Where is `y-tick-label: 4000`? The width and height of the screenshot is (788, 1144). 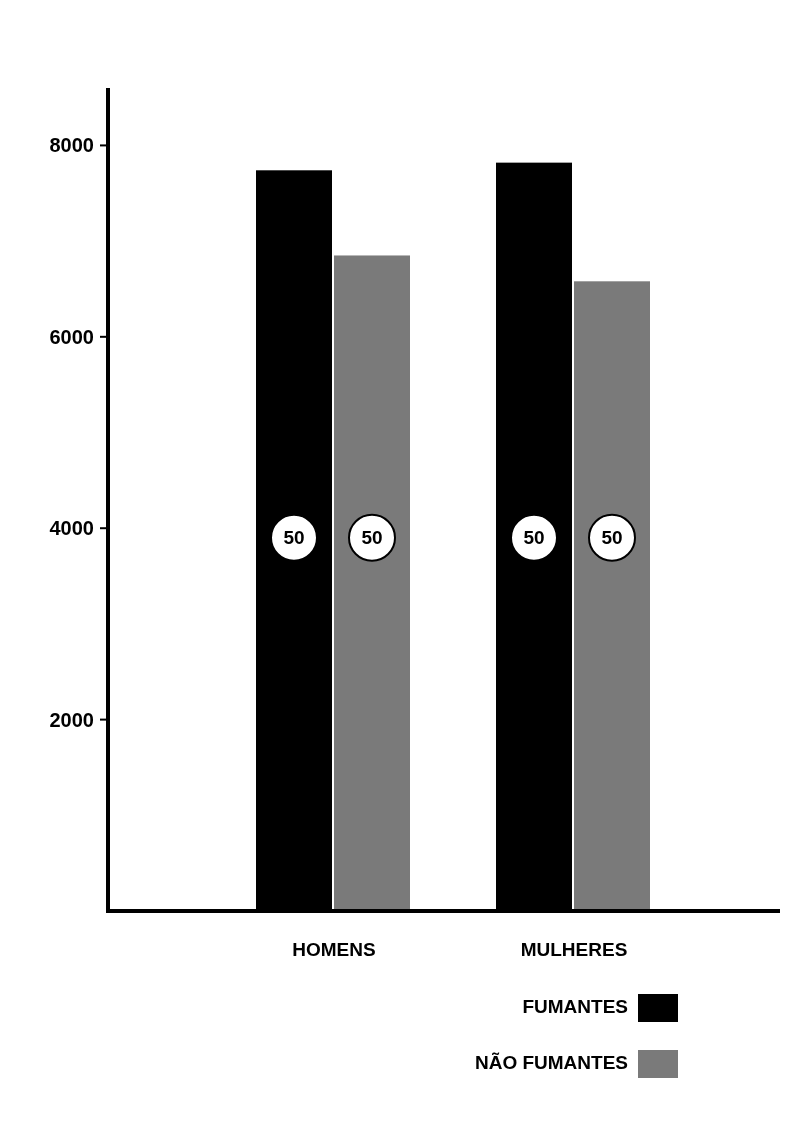
y-tick-label: 4000 is located at coordinates (71, 528).